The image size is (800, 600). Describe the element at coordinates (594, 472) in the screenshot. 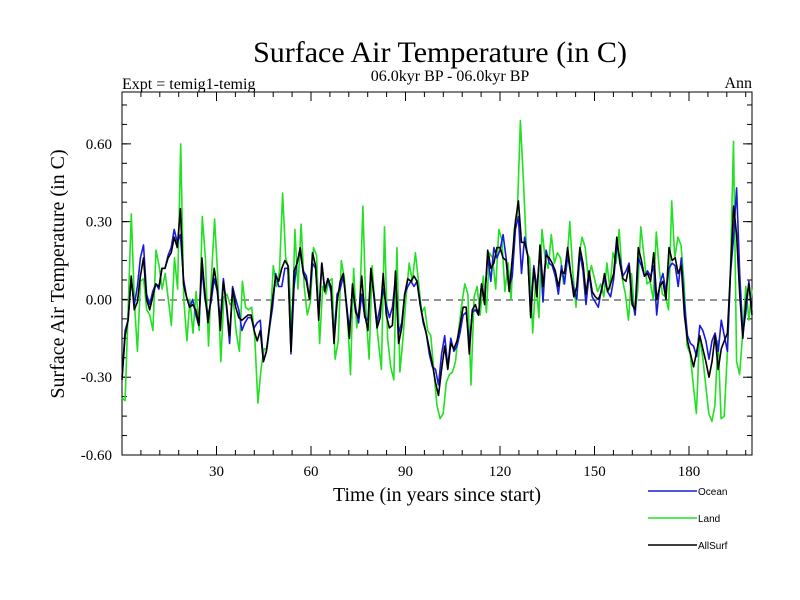

I see `x-tick-label: 150` at that location.